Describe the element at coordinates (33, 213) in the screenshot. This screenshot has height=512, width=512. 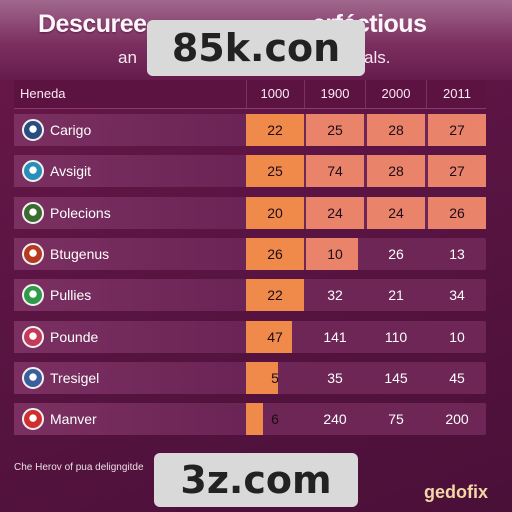
I see `crest-emblem-icon` at that location.